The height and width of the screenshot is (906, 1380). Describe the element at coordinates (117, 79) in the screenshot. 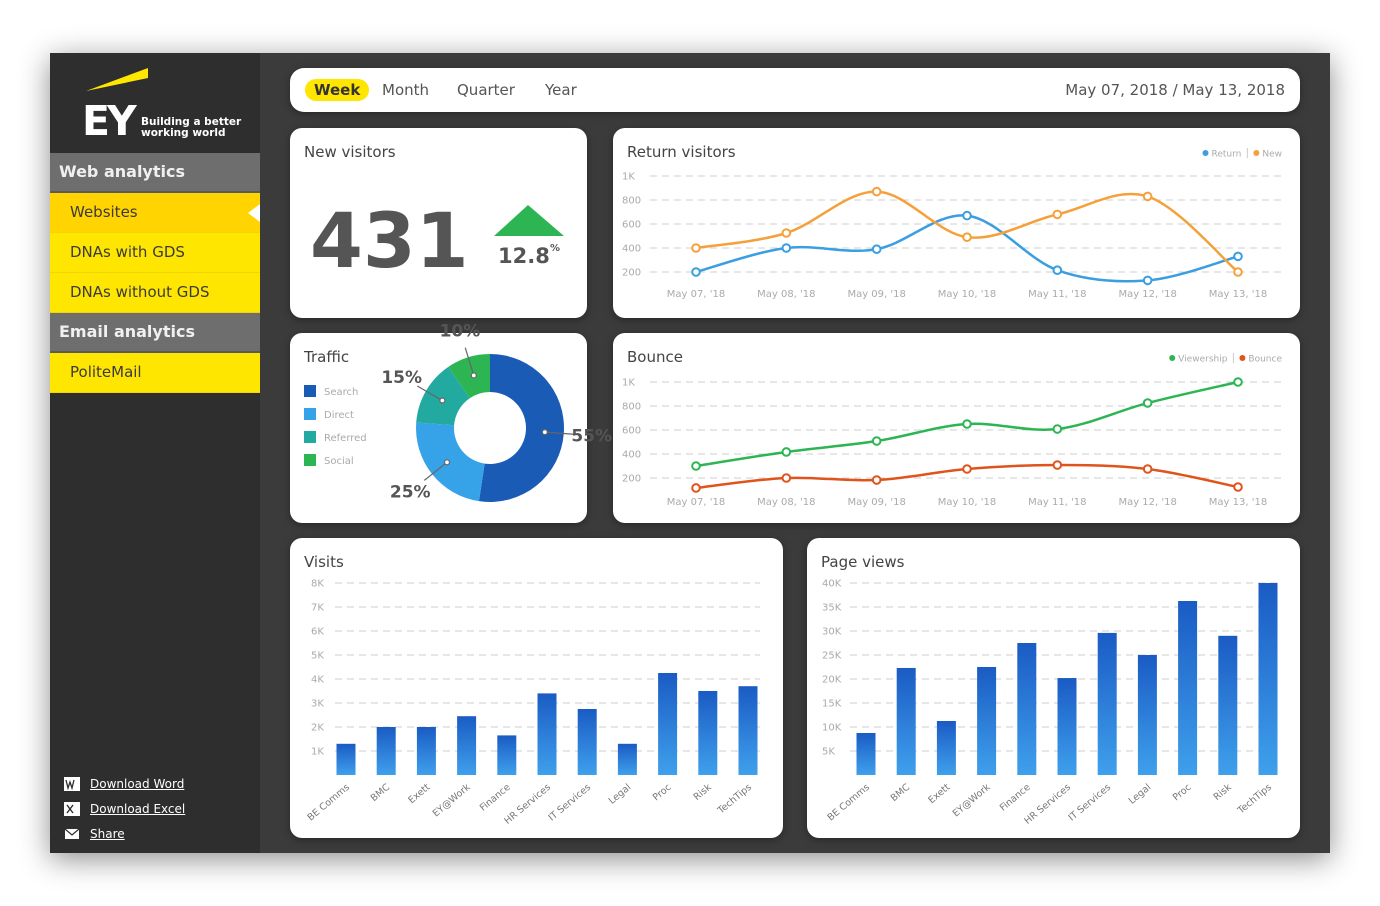

I see `logo-beam` at that location.